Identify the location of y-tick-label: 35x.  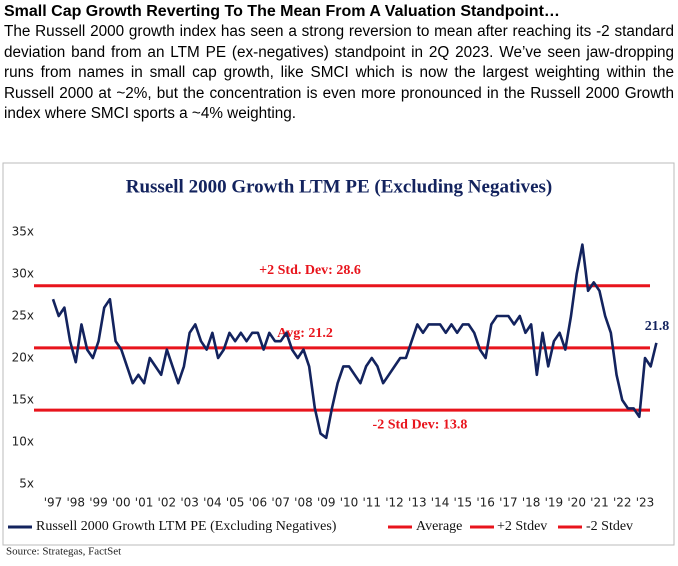
(23, 232).